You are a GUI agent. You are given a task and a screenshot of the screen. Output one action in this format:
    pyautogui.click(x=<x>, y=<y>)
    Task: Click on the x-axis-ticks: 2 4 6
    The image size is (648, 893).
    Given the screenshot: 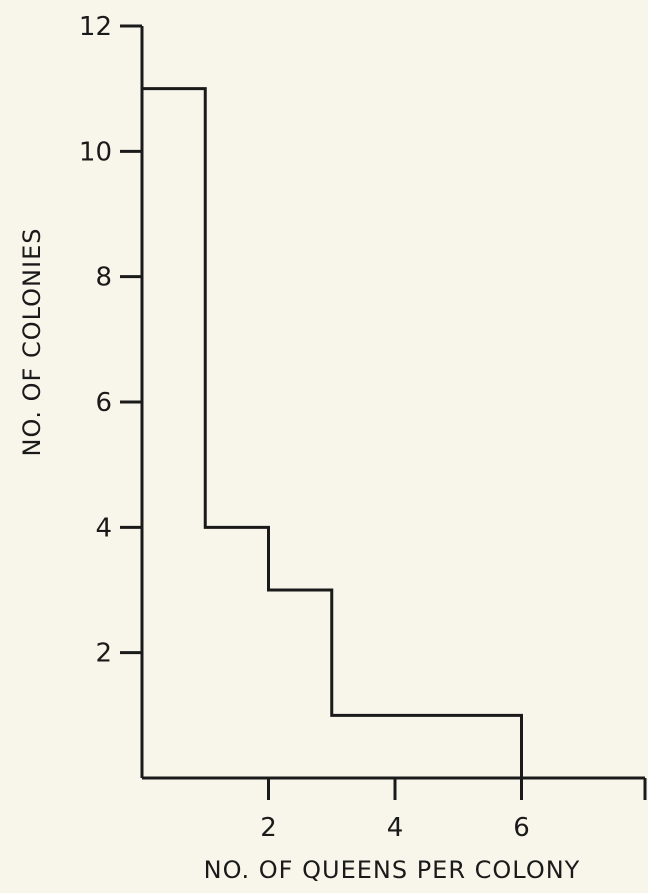 What is the action you would take?
    pyautogui.click(x=395, y=810)
    